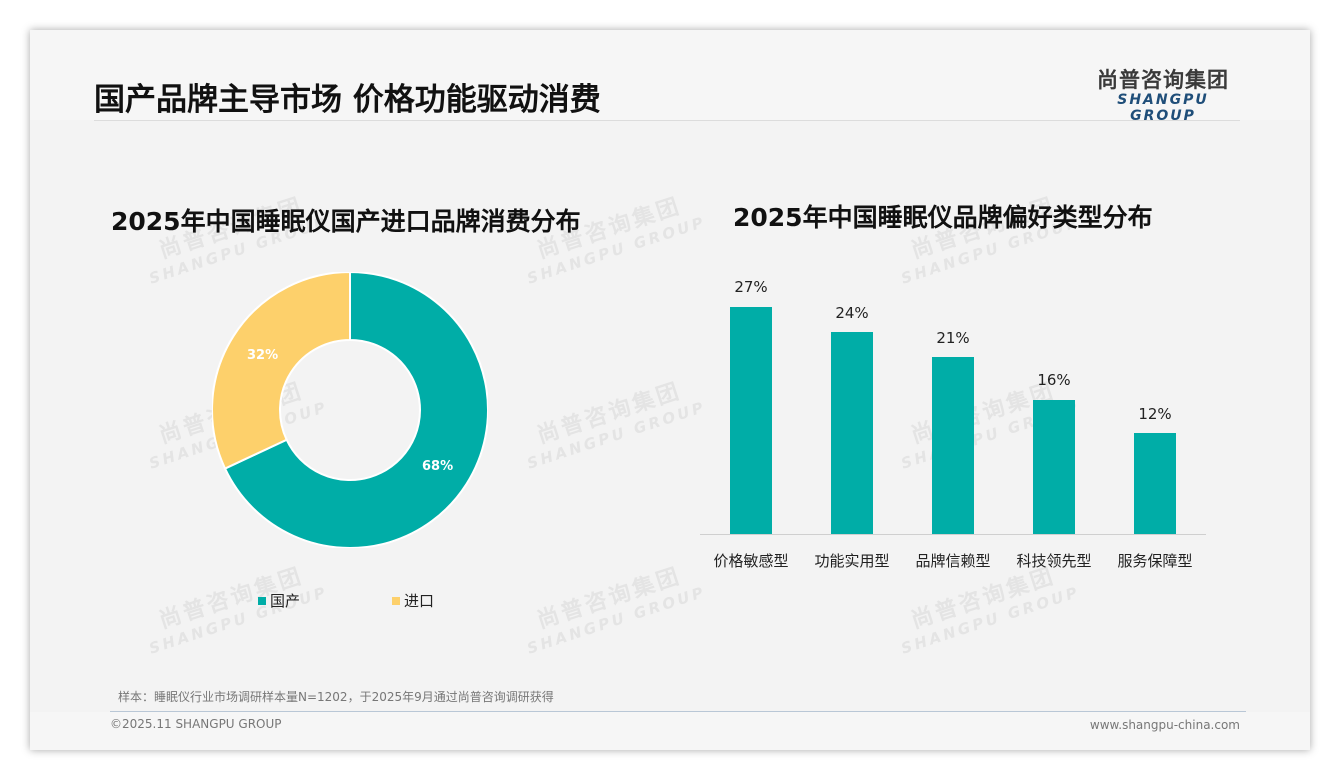 The image size is (1340, 780). I want to click on donut-label-domestic: 68%, so click(438, 466).